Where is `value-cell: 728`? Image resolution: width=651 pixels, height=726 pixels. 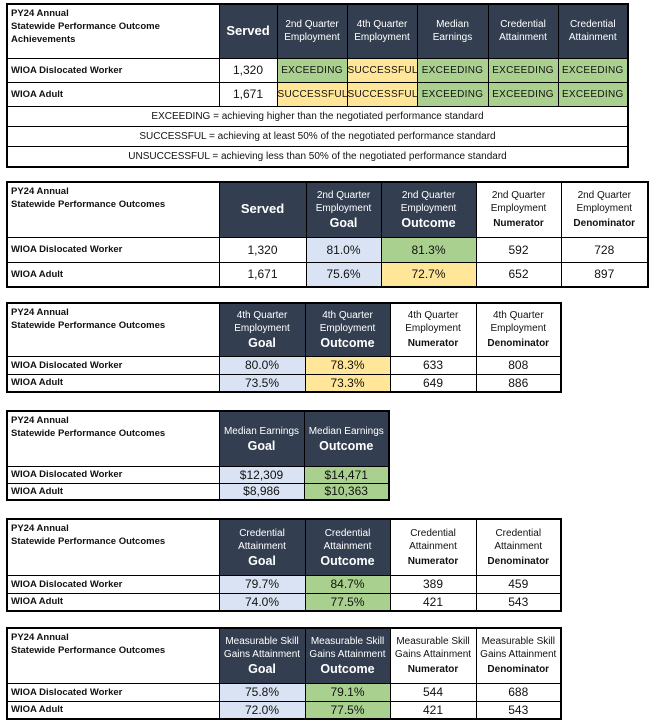 value-cell: 728 is located at coordinates (604, 249).